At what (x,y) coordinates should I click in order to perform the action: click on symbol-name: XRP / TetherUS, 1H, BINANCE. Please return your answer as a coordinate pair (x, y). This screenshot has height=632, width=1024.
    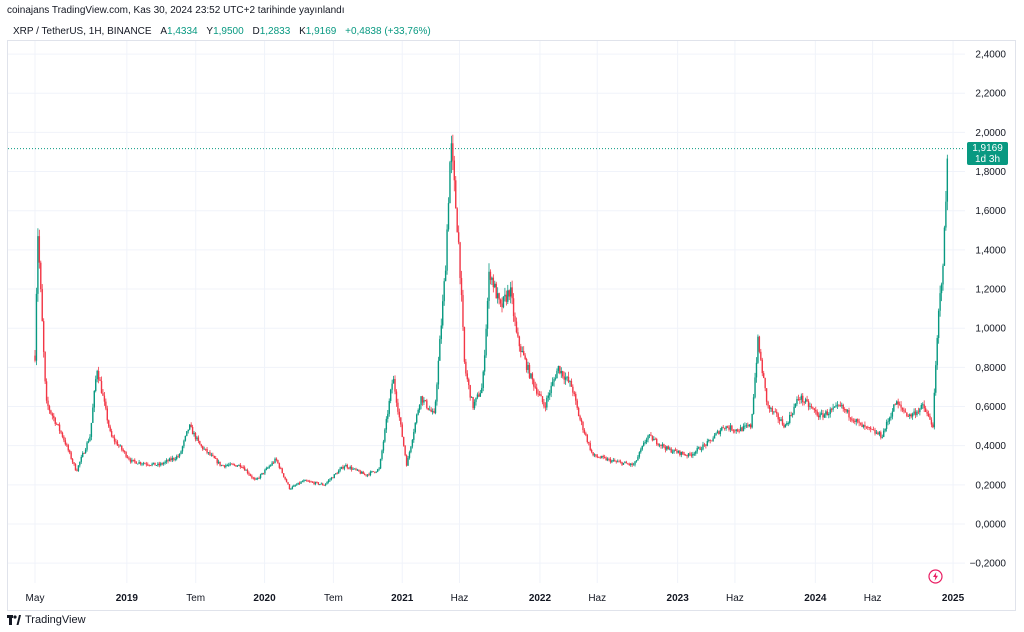
    Looking at the image, I should click on (82, 31).